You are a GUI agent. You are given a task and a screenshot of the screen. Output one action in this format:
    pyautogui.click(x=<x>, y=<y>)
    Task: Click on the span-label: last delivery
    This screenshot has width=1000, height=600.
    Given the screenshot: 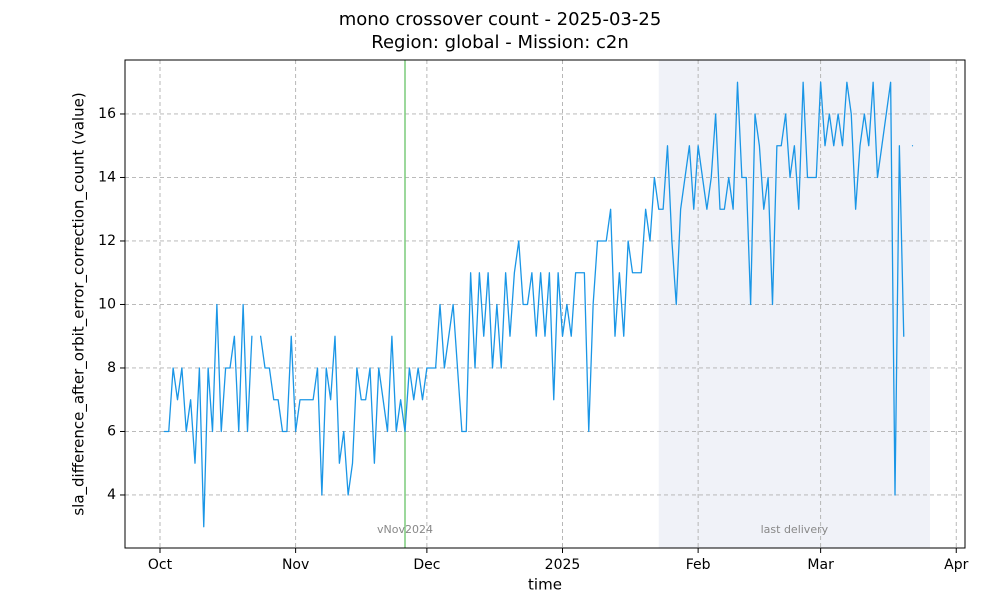 What is the action you would take?
    pyautogui.click(x=795, y=529)
    